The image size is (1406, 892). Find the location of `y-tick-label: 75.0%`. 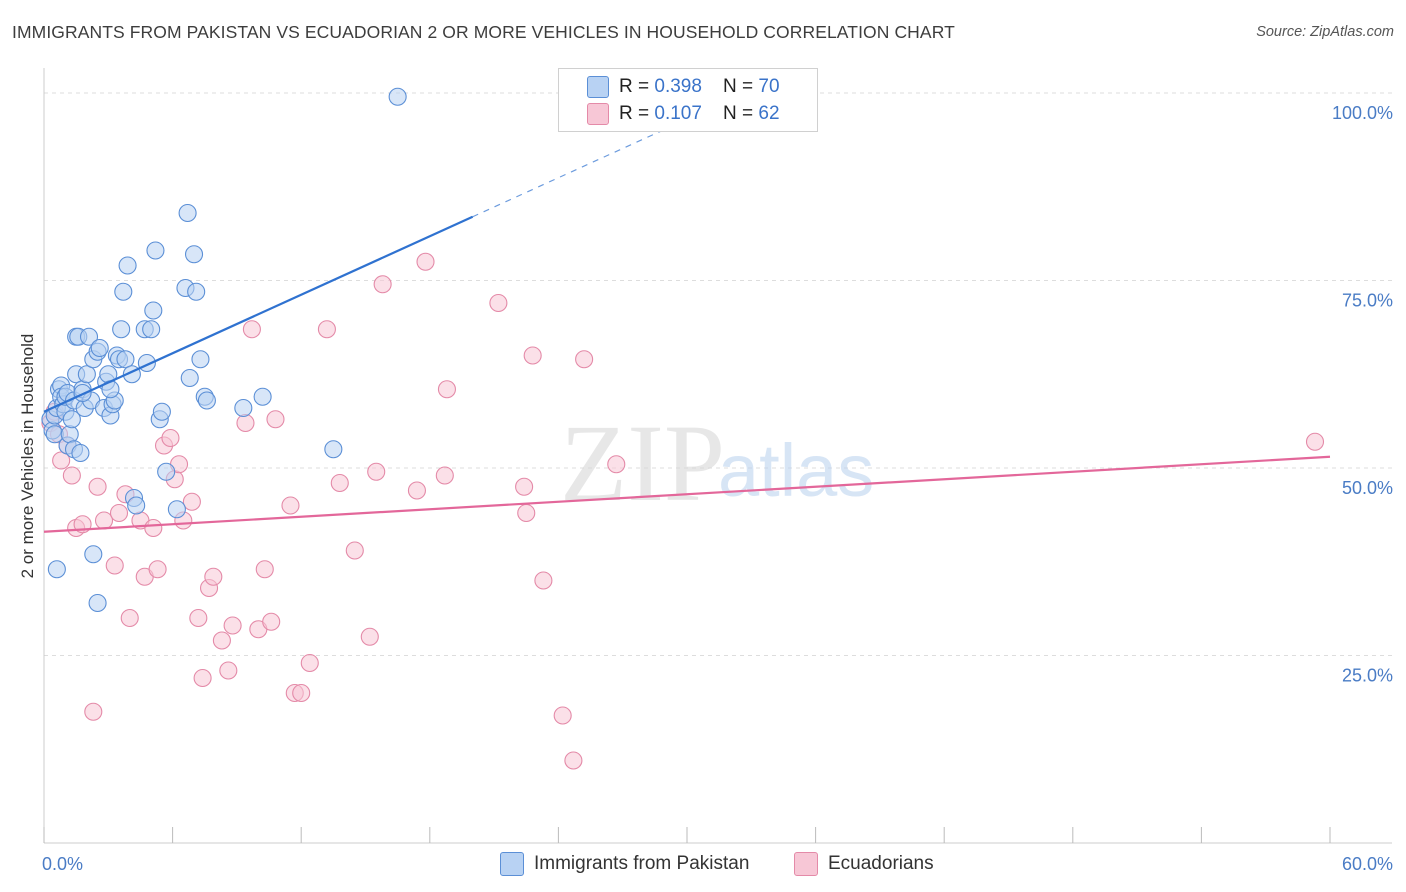

y-tick-label: 75.0% is located at coordinates (1367, 301).